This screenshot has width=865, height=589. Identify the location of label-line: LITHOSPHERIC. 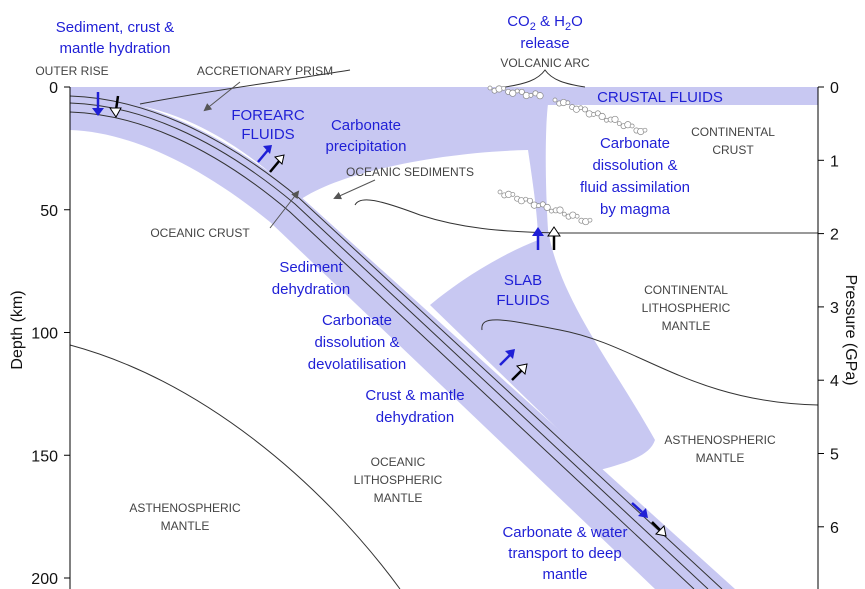
(686, 308).